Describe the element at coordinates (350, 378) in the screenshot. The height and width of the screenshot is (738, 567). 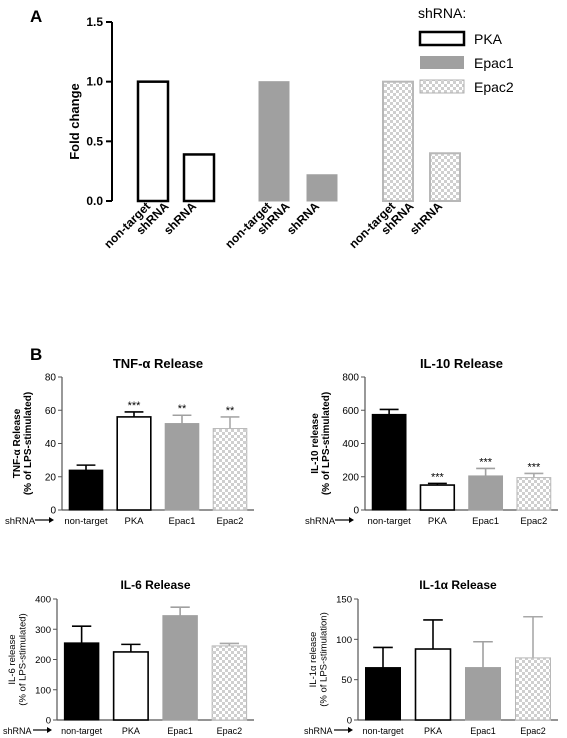
I see `y-tick-label: 800` at that location.